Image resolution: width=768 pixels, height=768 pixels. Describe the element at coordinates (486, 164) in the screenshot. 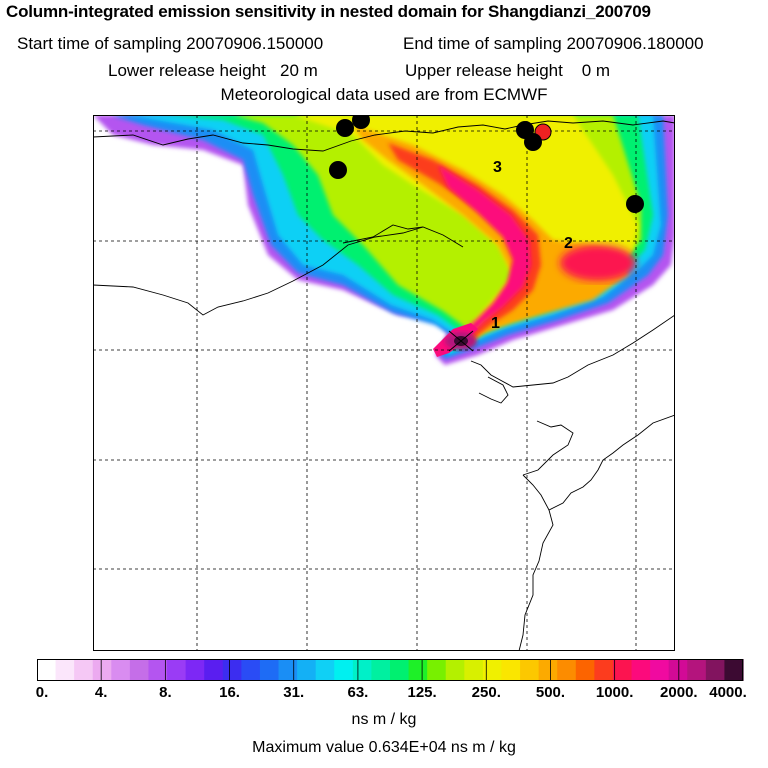

I see `station-markers` at that location.